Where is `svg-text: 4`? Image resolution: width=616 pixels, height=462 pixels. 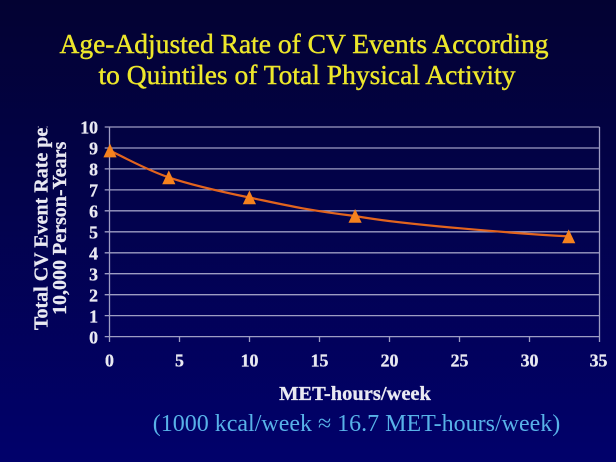
svg-text: 4 is located at coordinates (93, 254).